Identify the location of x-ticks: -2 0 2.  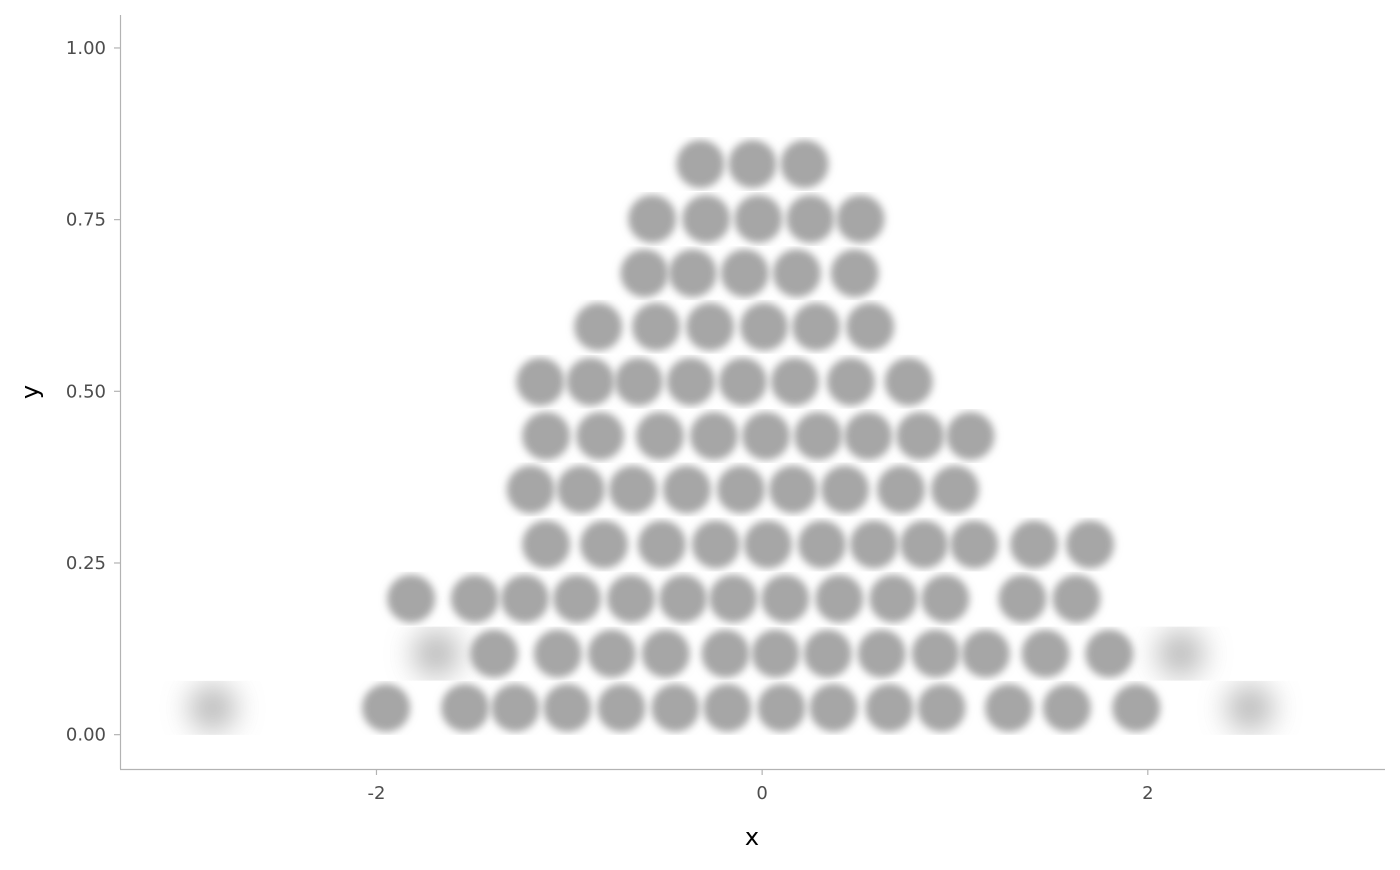
(760, 786).